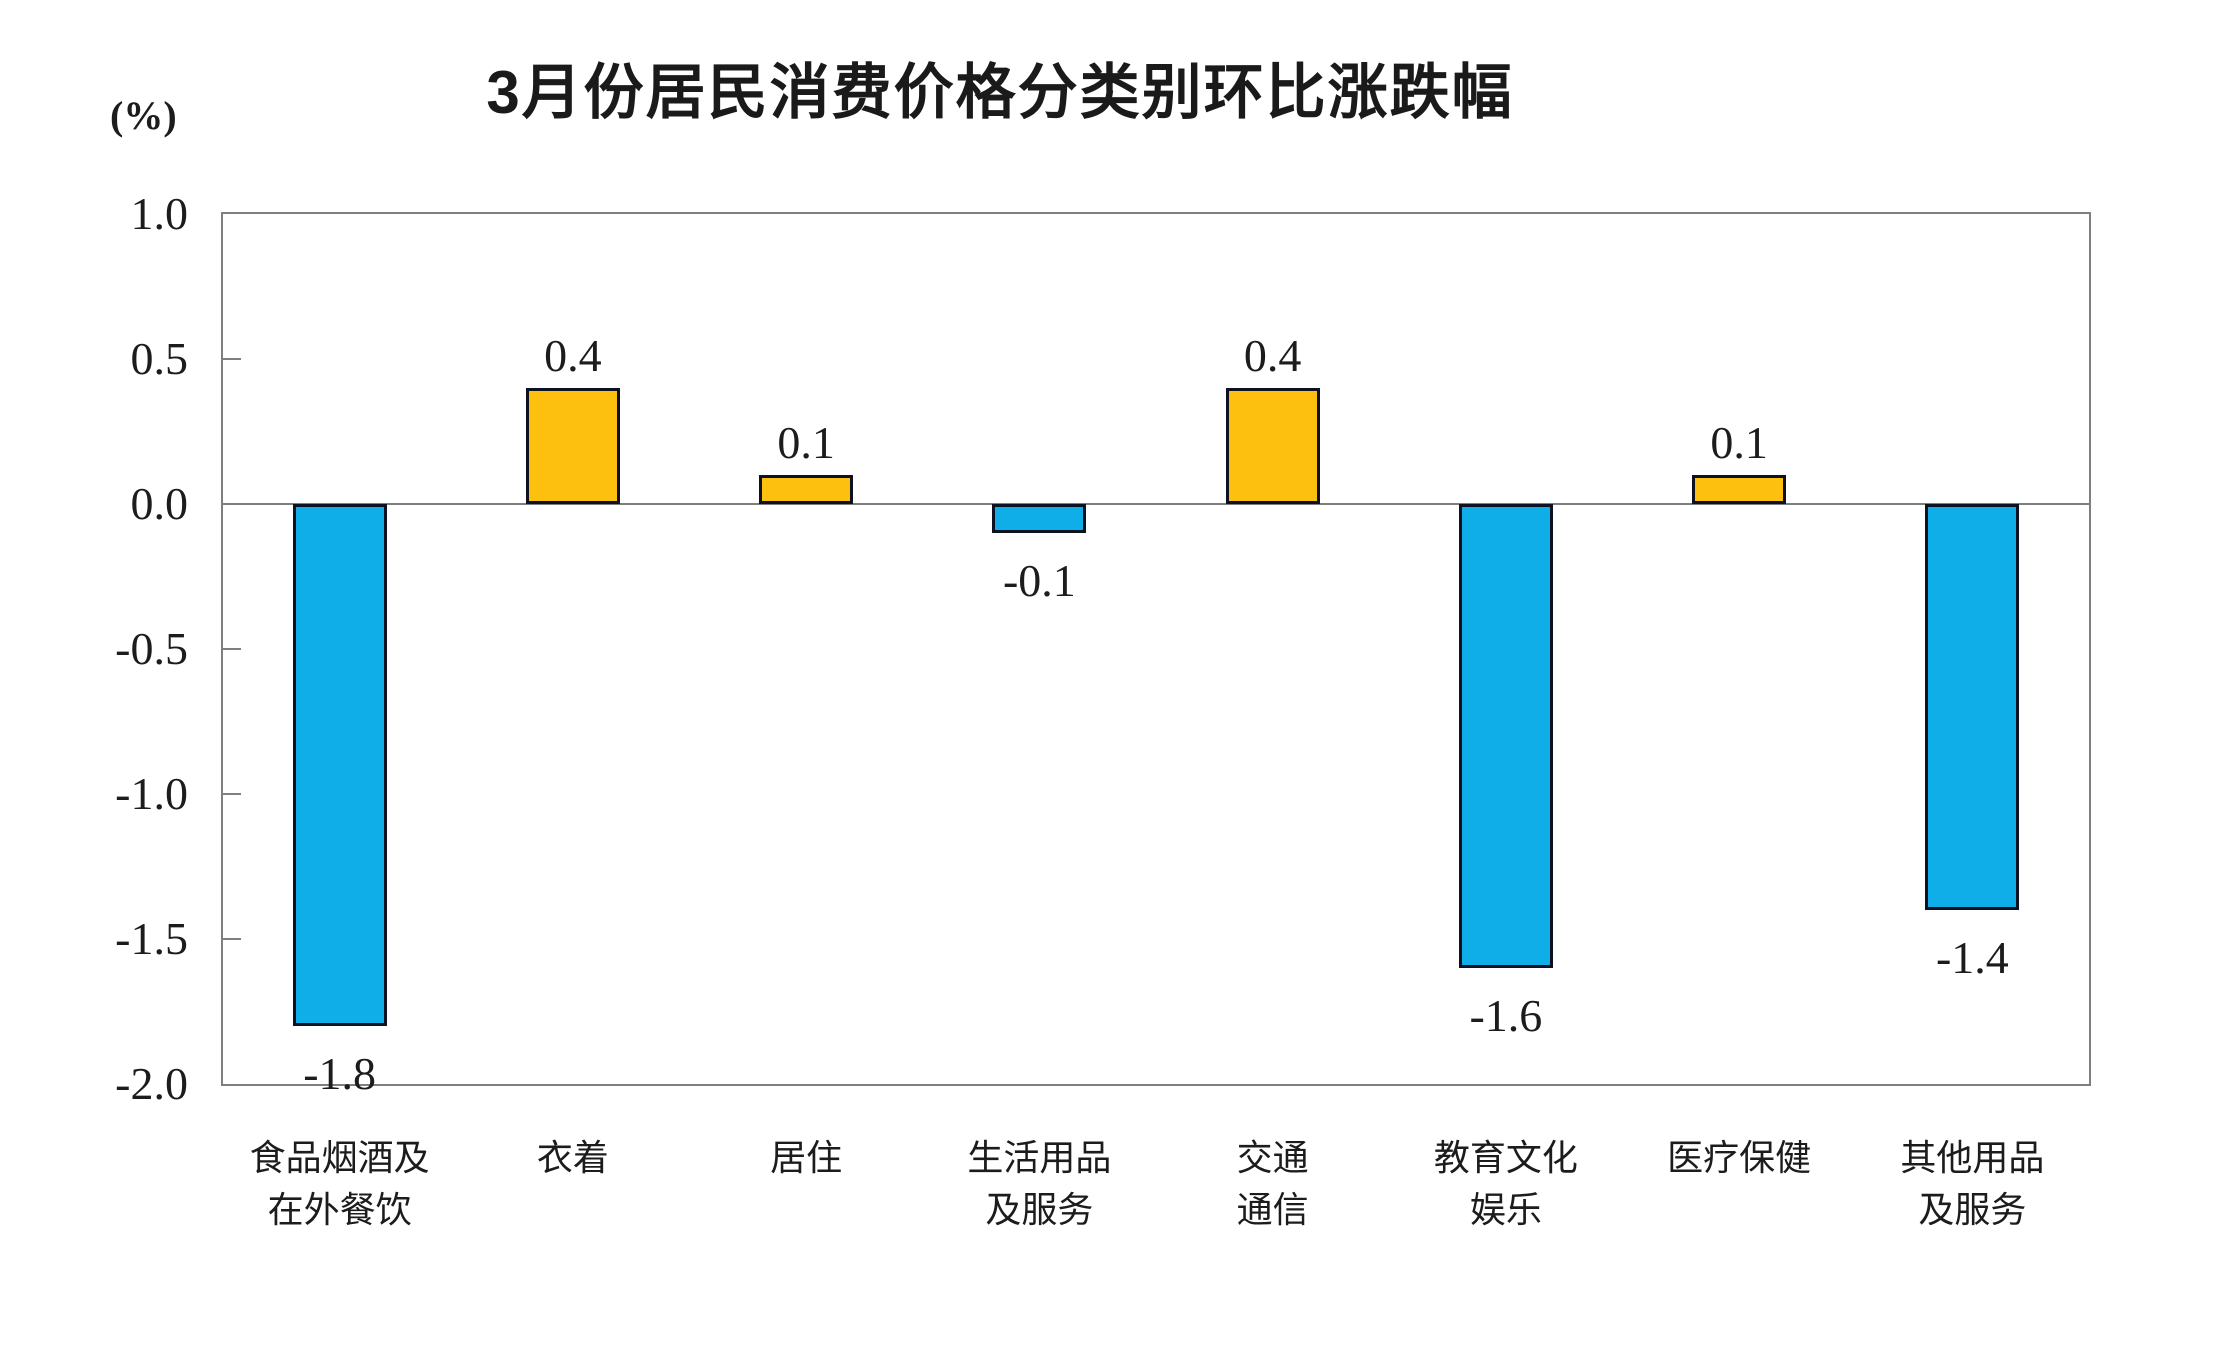 This screenshot has height=1369, width=2213. Describe the element at coordinates (340, 1073) in the screenshot. I see `bar-value-label: -1.8` at that location.